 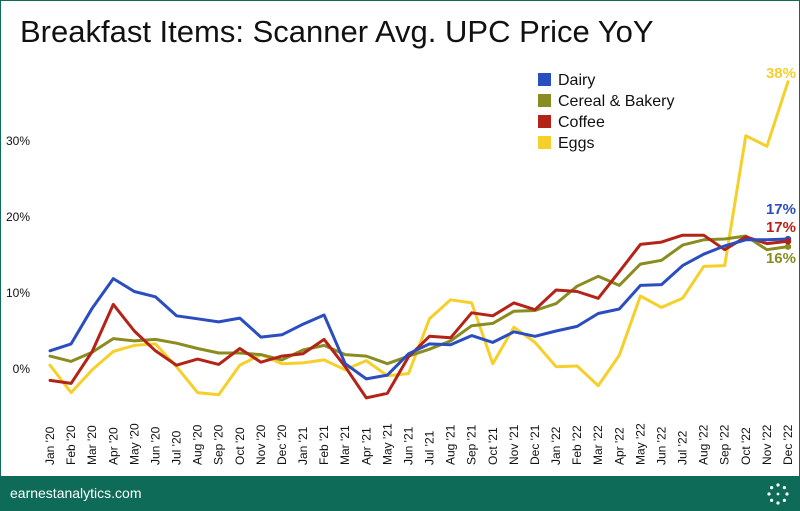 What do you see at coordinates (472, 444) in the screenshot?
I see `x-tick-label: Sep '21` at bounding box center [472, 444].